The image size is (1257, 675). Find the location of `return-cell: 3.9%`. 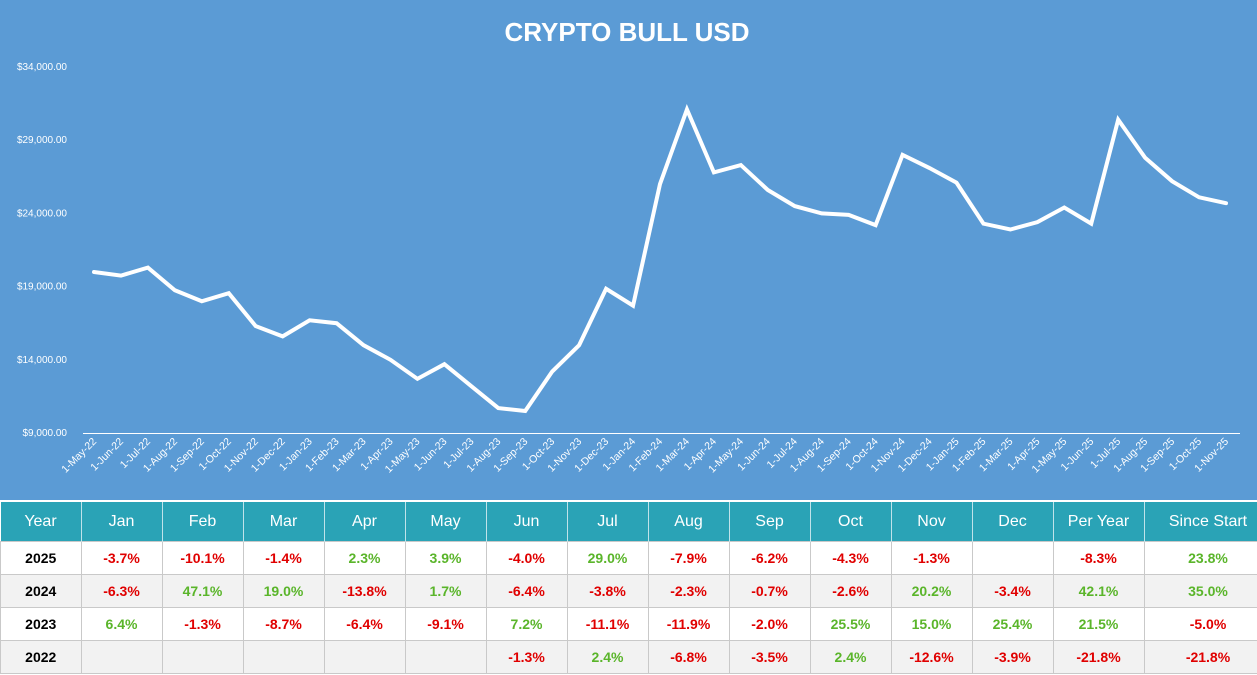

return-cell: 3.9% is located at coordinates (445, 558).